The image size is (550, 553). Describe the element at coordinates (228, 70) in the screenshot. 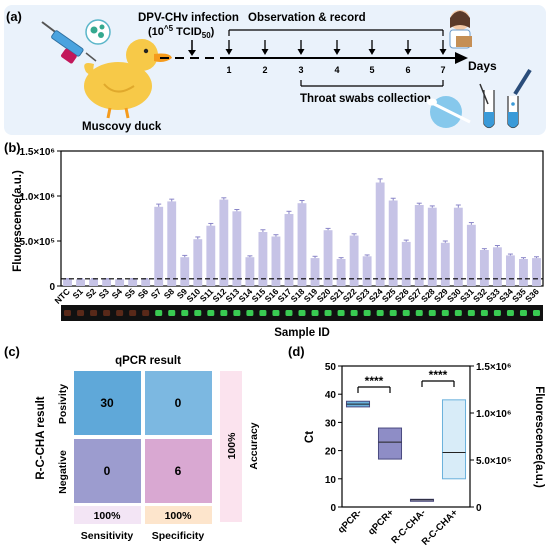

I see `day-label-1: 1` at that location.